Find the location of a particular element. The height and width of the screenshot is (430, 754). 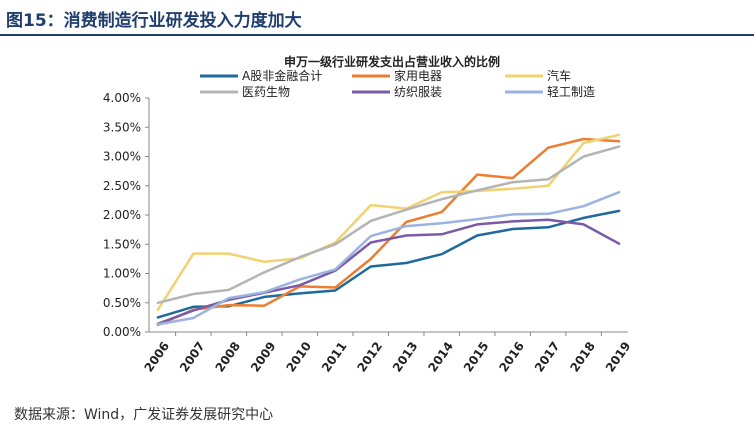

title-divider is located at coordinates (377, 35).